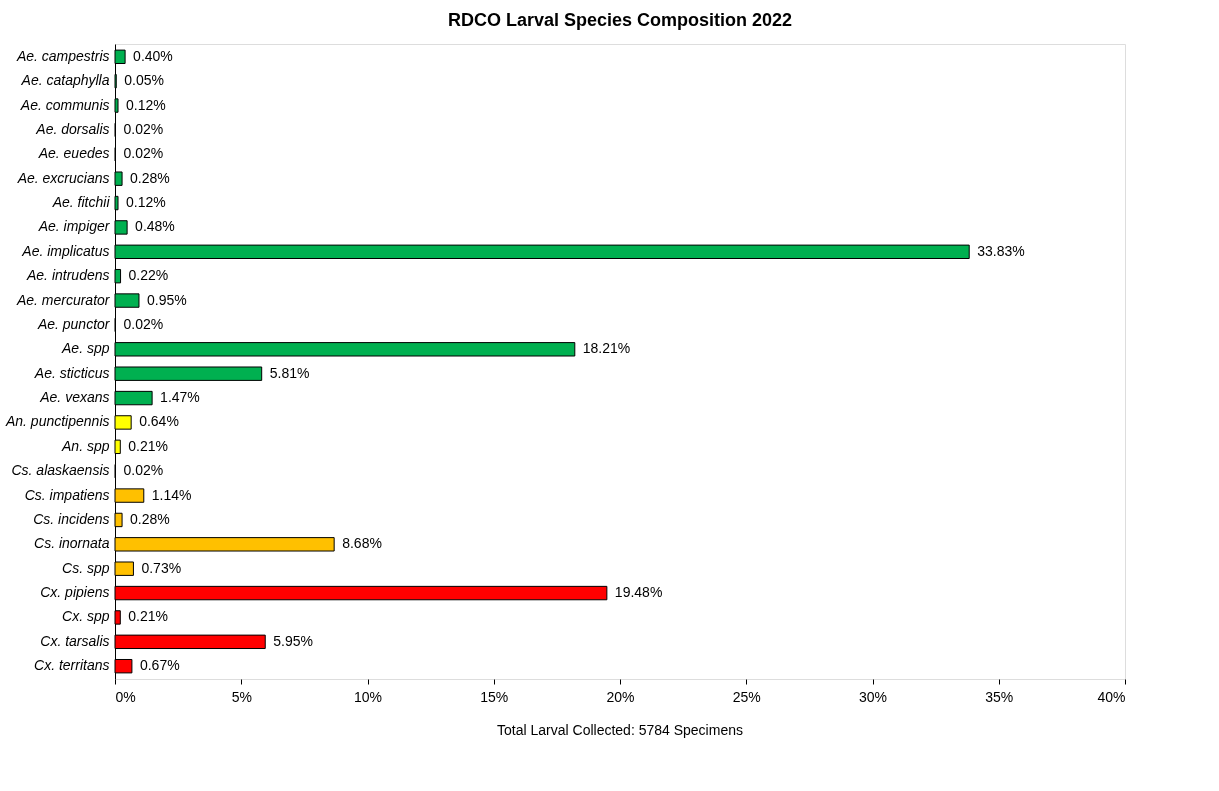  I want to click on y-tick-label: Ae. implicatus, so click(65, 250).